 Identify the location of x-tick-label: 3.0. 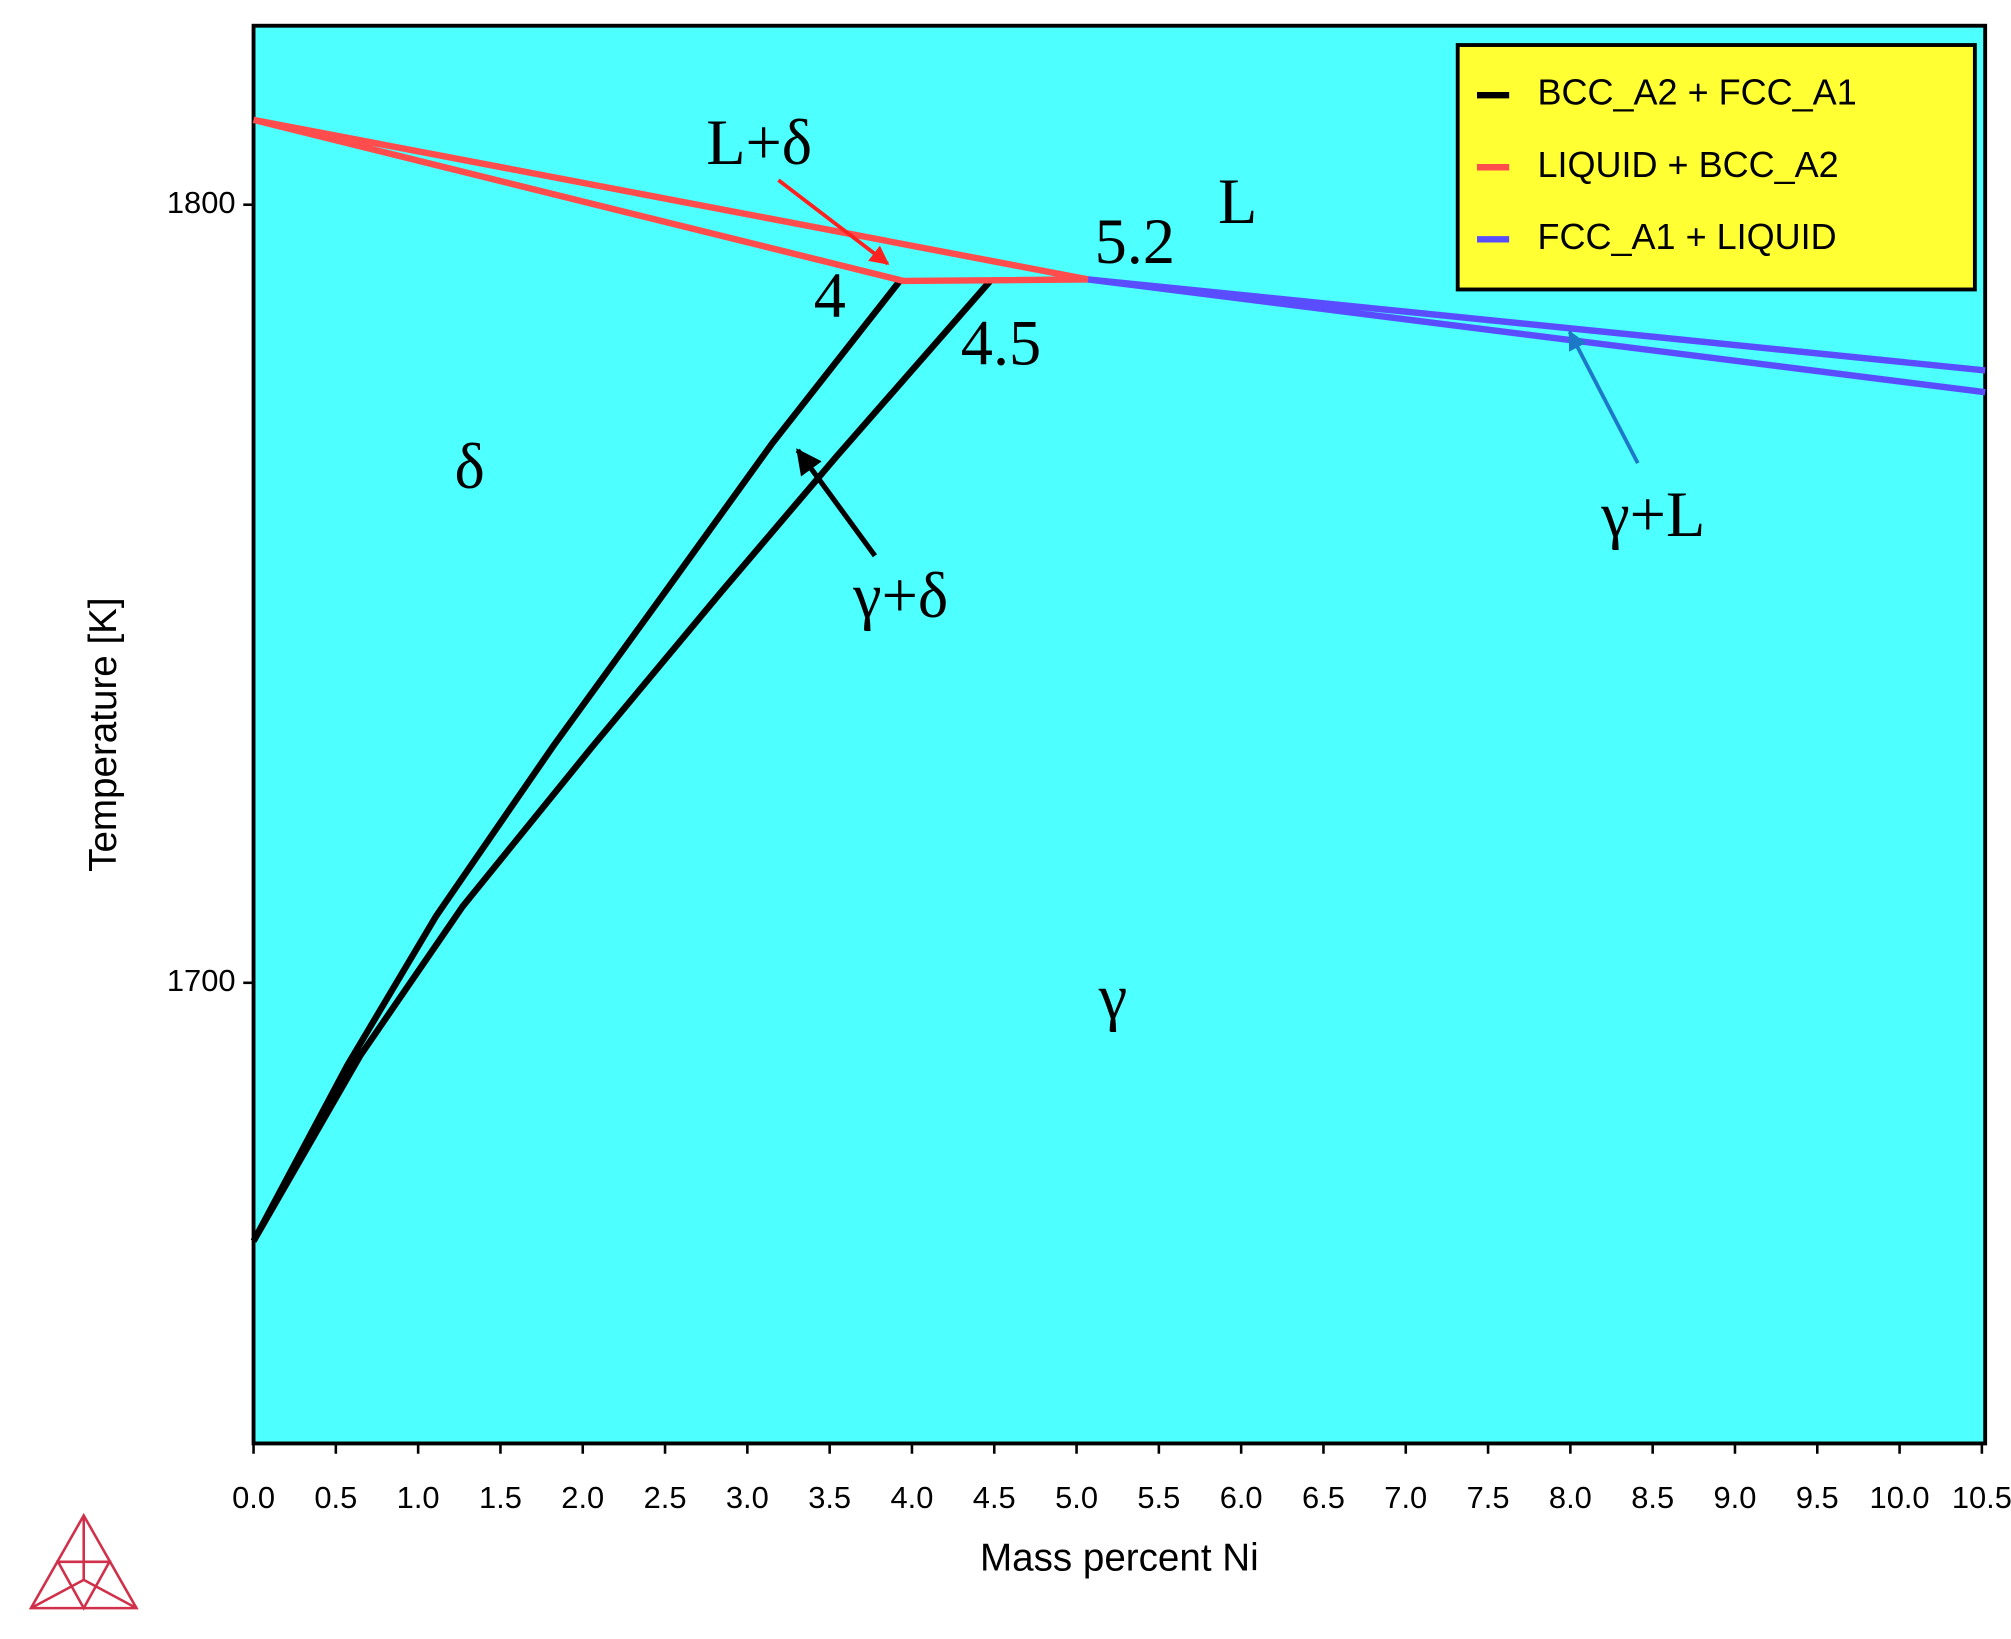
(747, 1497).